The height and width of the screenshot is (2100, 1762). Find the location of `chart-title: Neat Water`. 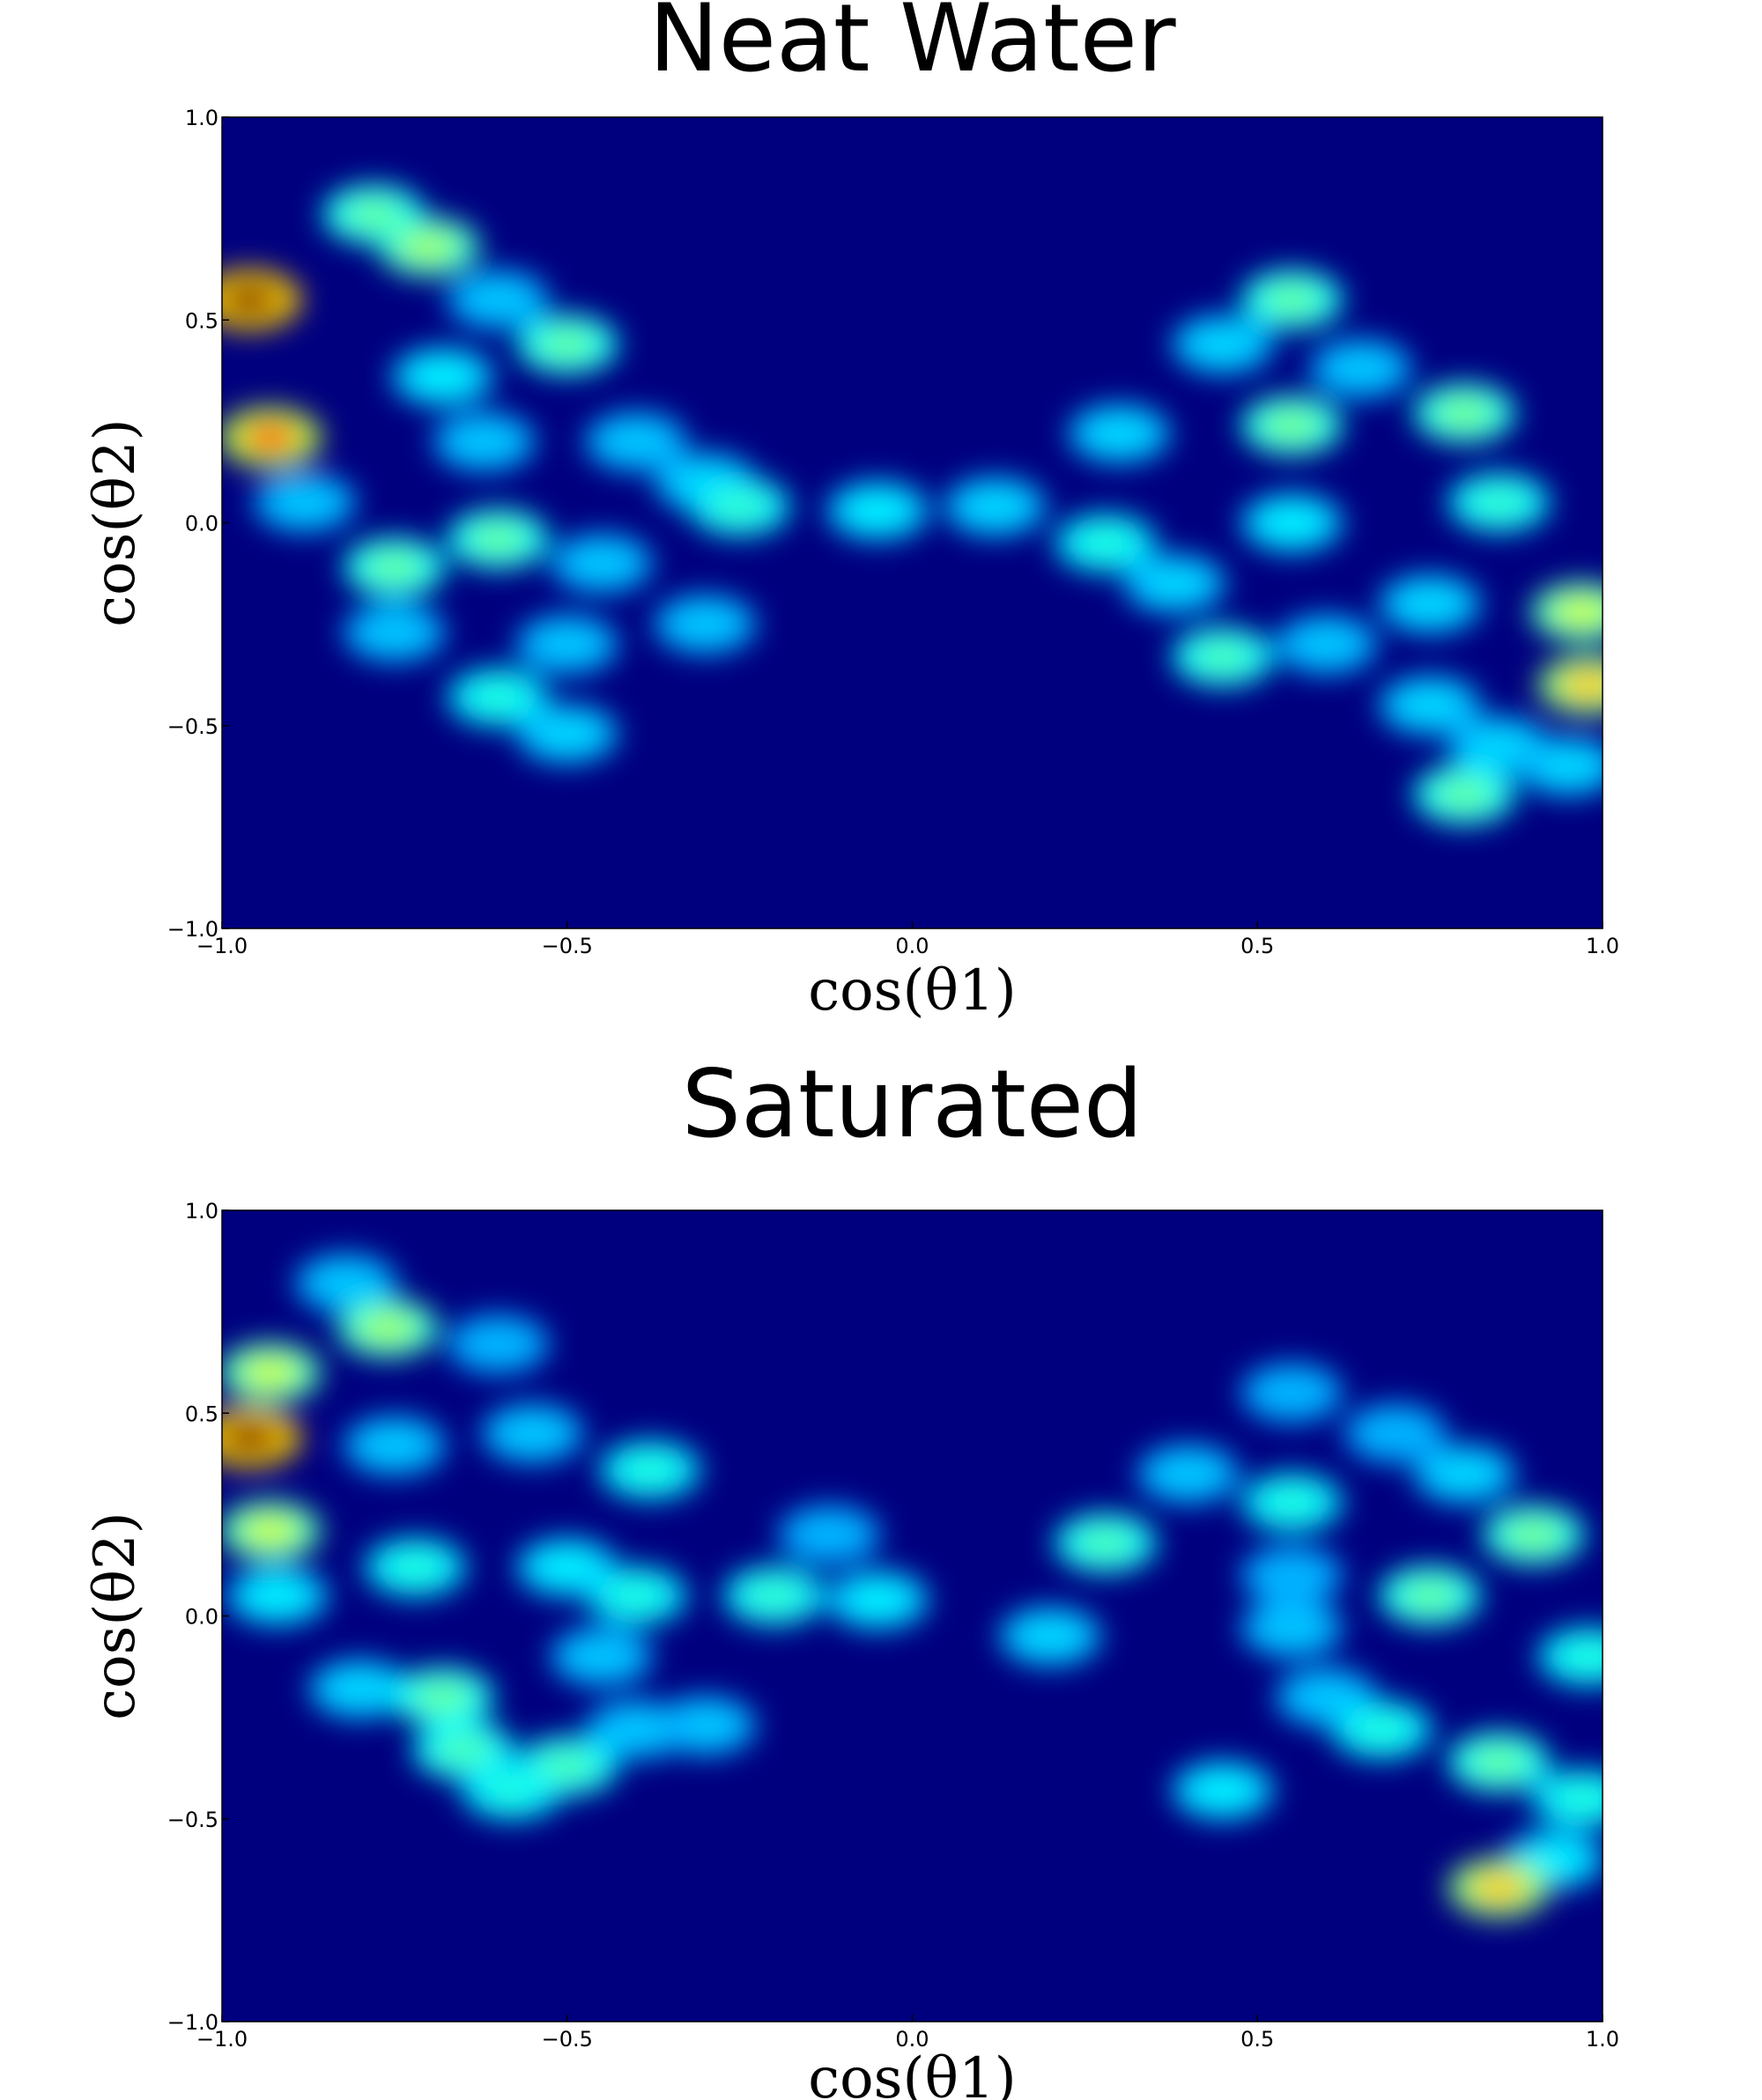

chart-title: Neat Water is located at coordinates (911, 46).